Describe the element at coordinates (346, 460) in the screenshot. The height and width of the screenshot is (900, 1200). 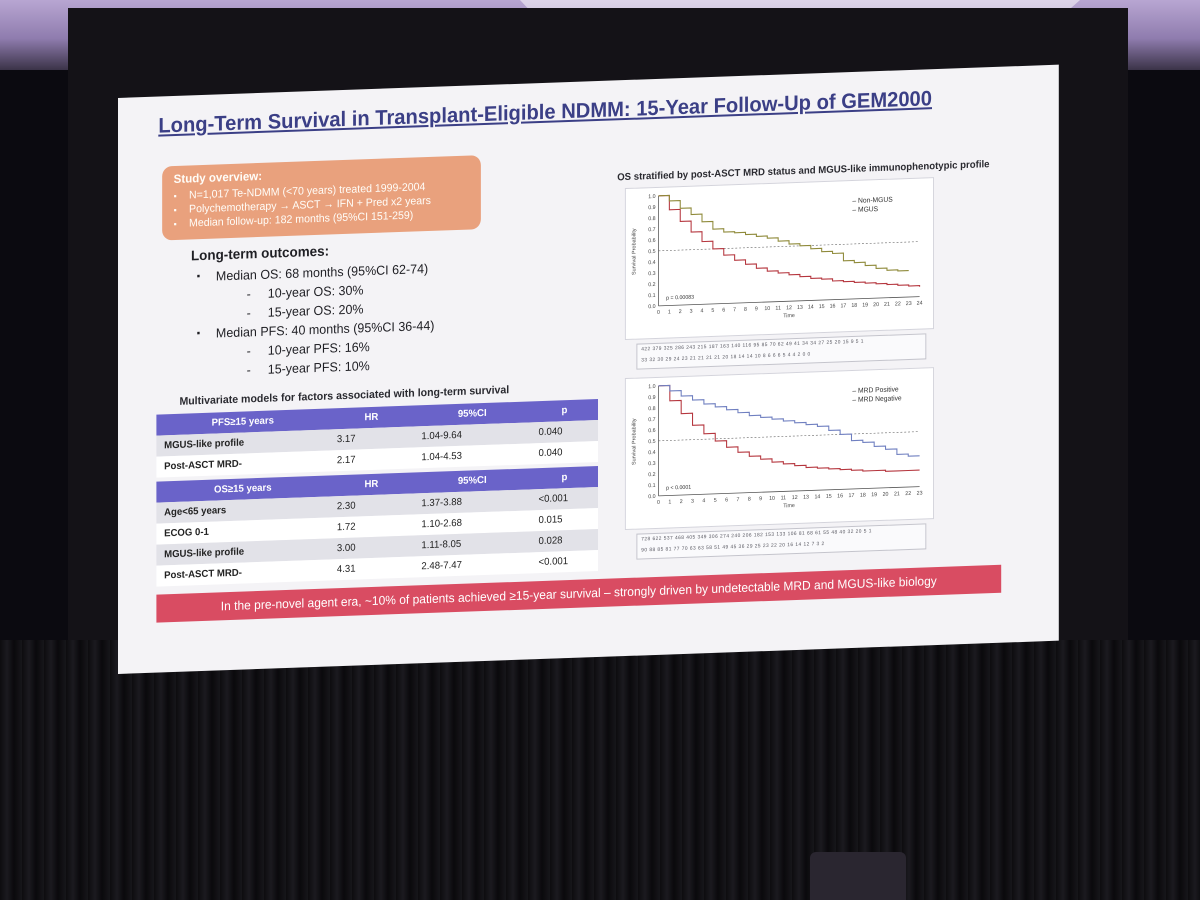
I see `table-cell: 2.17` at that location.